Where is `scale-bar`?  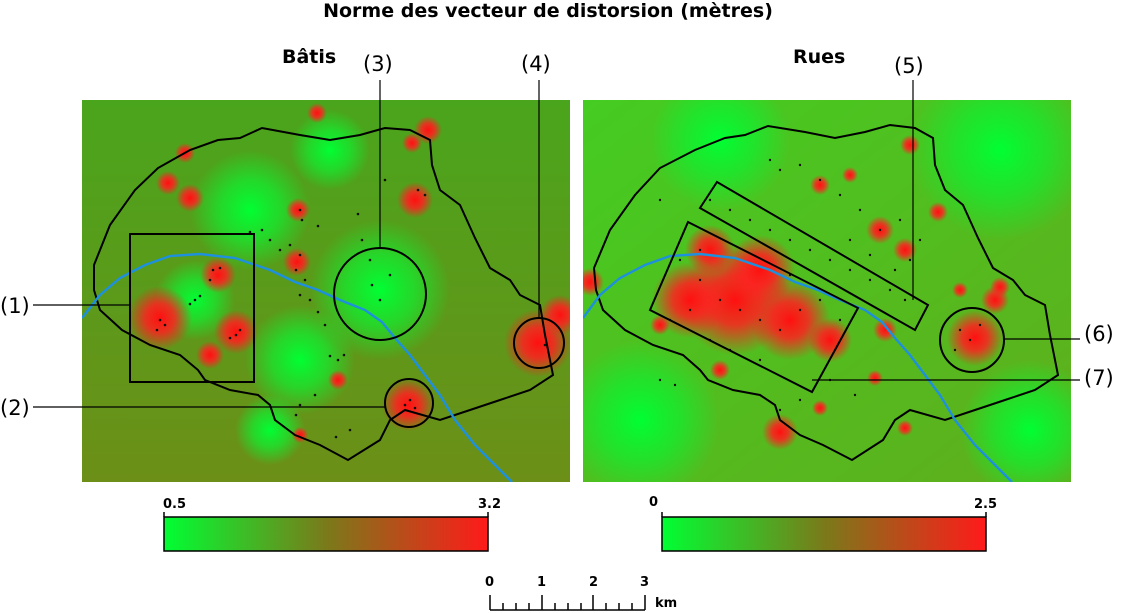 scale-bar is located at coordinates (567, 602).